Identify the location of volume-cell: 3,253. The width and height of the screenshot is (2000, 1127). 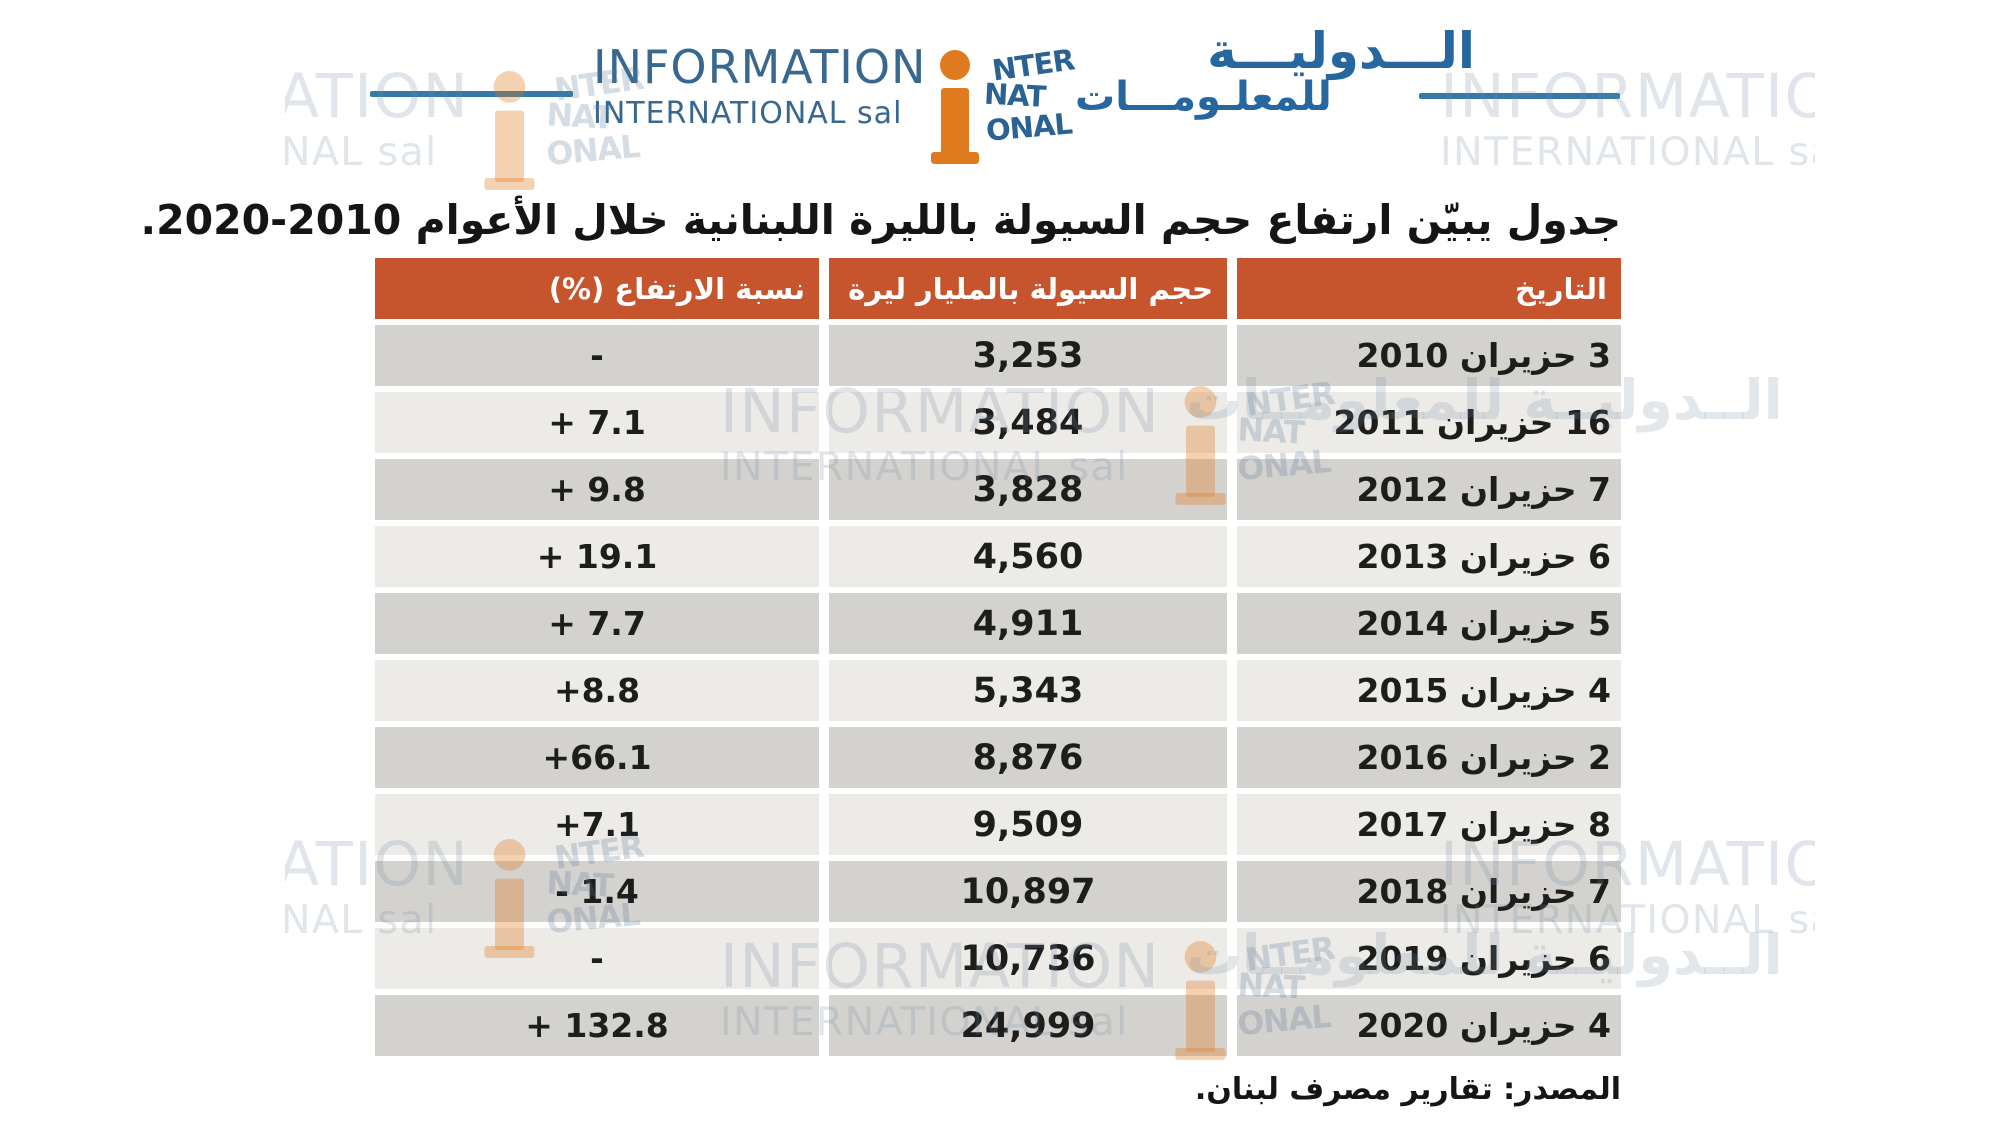
(1028, 355).